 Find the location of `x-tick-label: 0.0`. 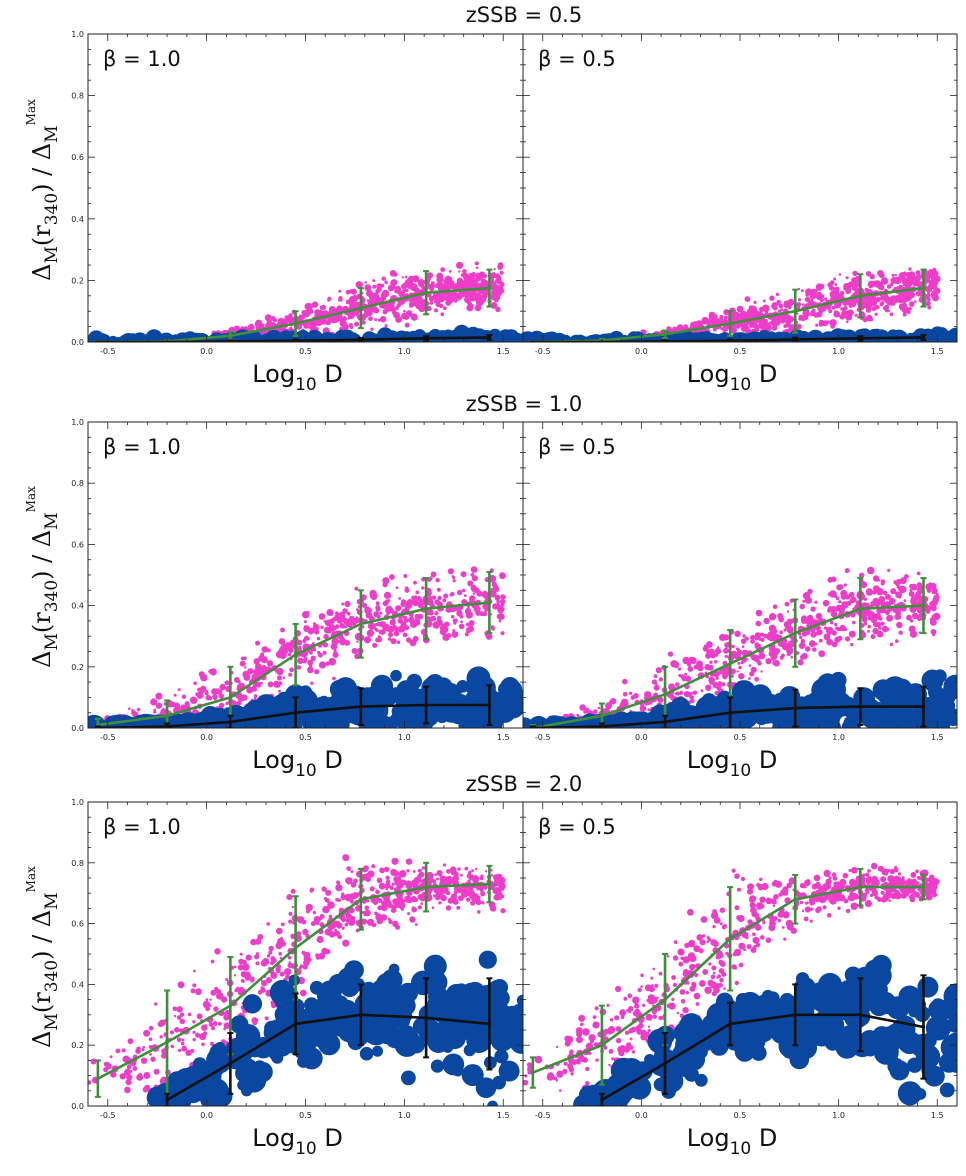

x-tick-label: 0.0 is located at coordinates (206, 351).